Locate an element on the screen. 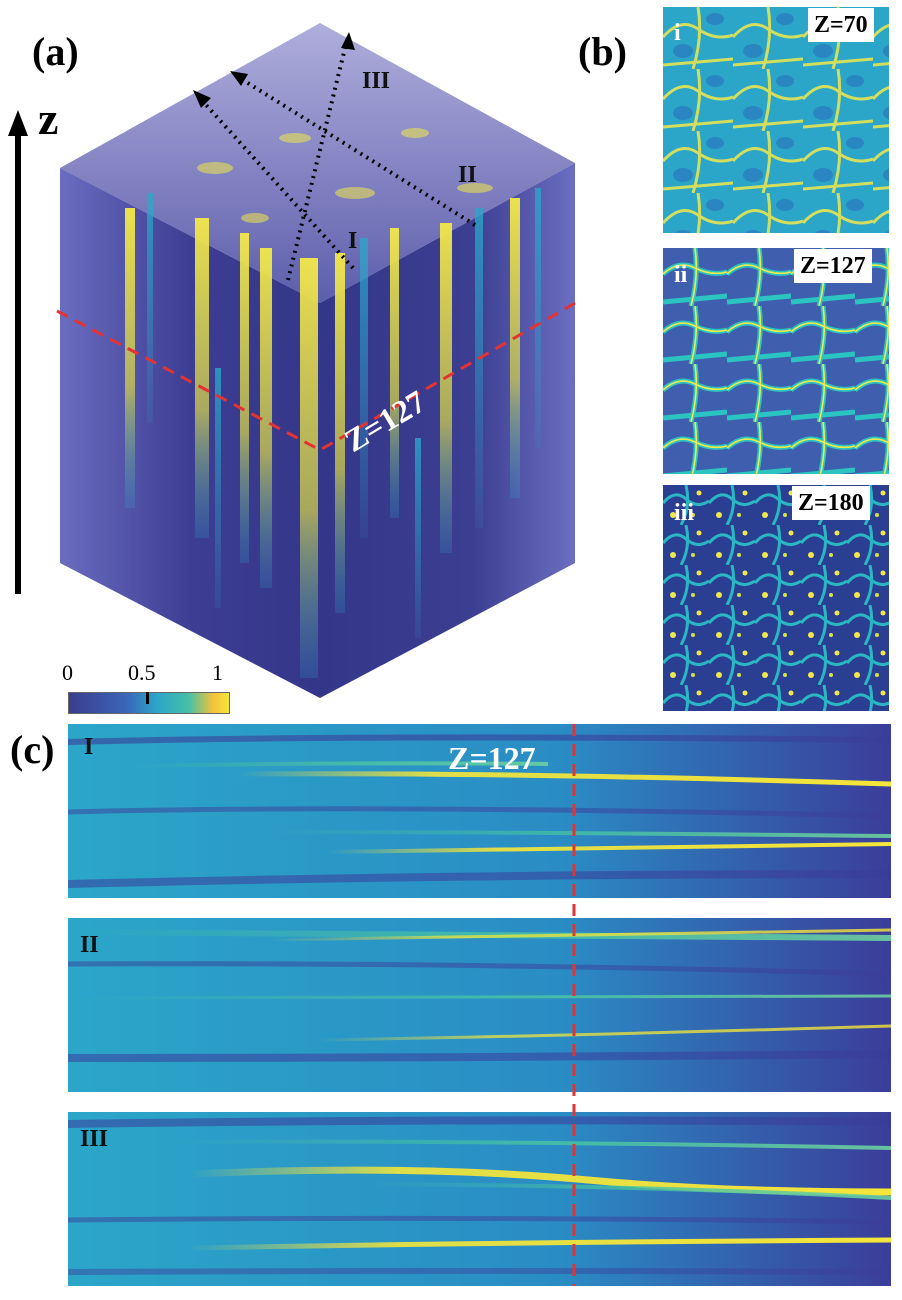 This screenshot has width=902, height=1300. panel-a-label: (a) is located at coordinates (55, 51).